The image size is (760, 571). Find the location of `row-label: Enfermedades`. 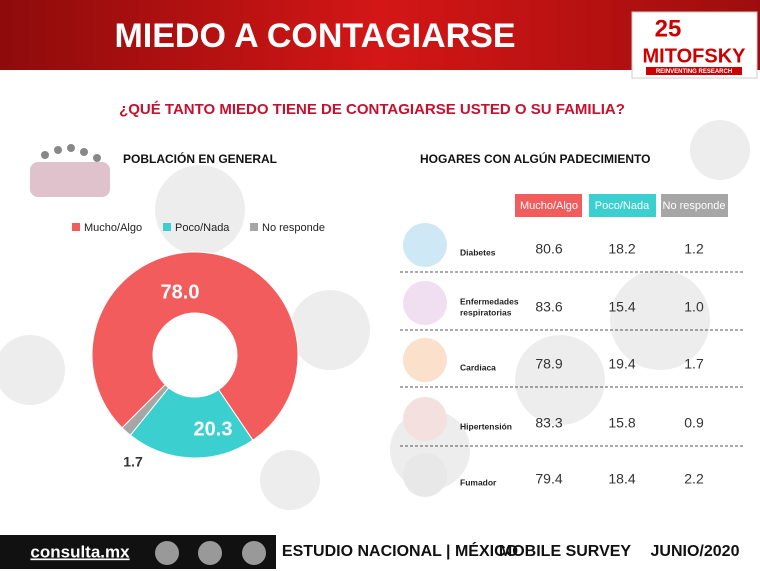

row-label: Enfermedades is located at coordinates (489, 301).